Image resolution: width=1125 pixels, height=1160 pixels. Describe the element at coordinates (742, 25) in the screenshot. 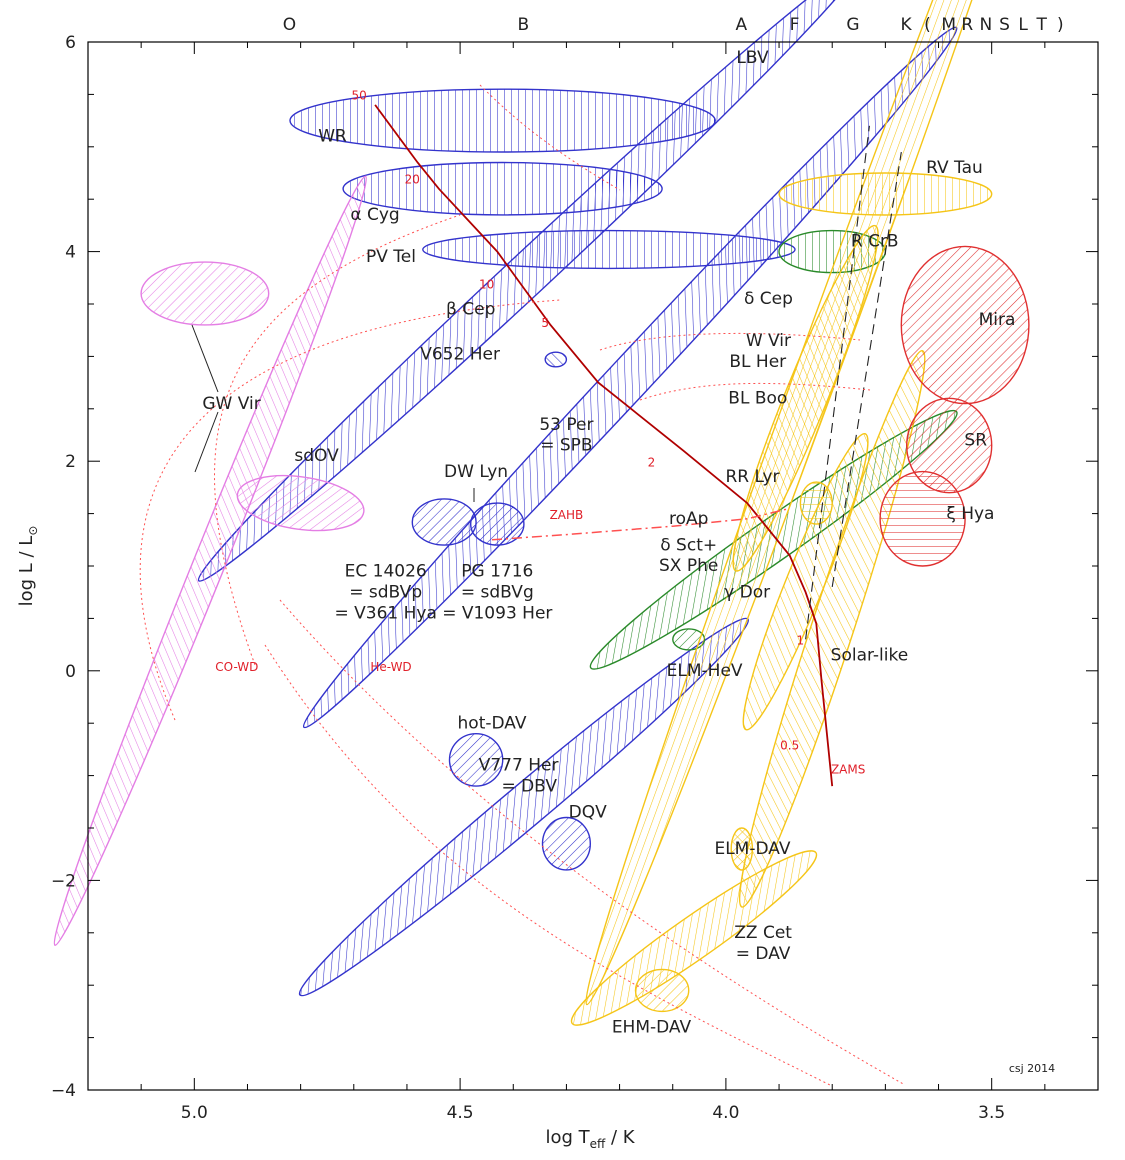

I see `spectral-type-label: A` at that location.